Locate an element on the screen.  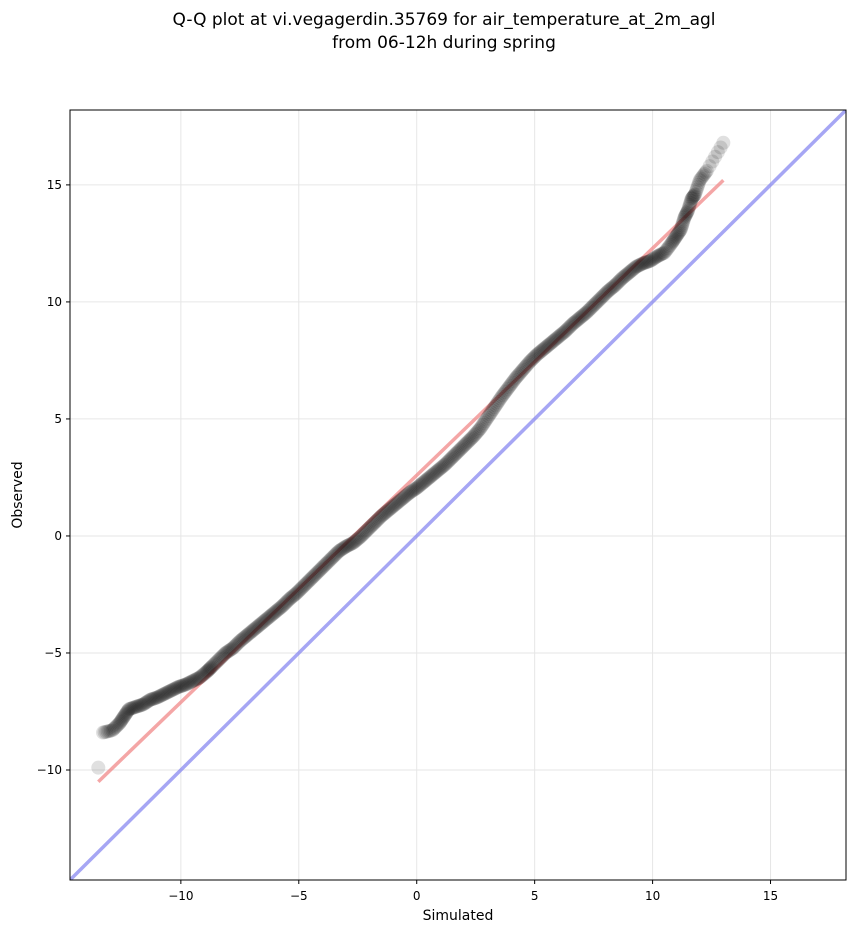
x-axis-ticks: −10 −5 0 5 10 15 is located at coordinates (473, 891).